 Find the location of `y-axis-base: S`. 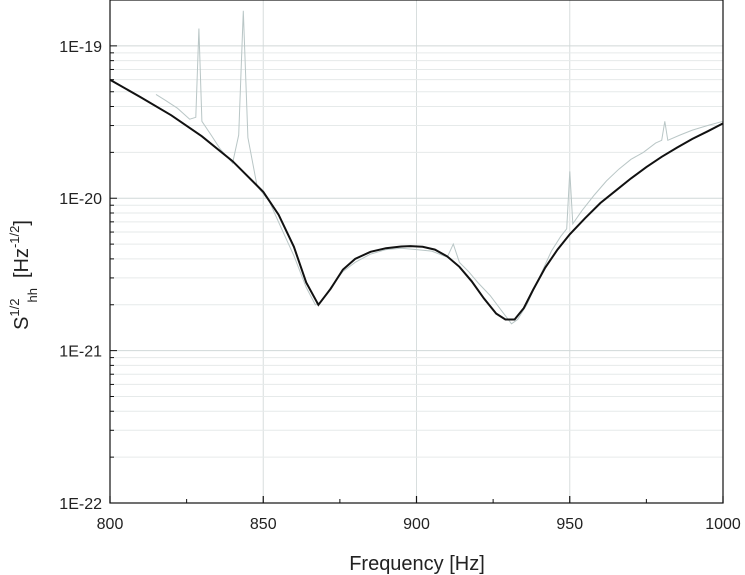

y-axis-base: S is located at coordinates (22, 323).